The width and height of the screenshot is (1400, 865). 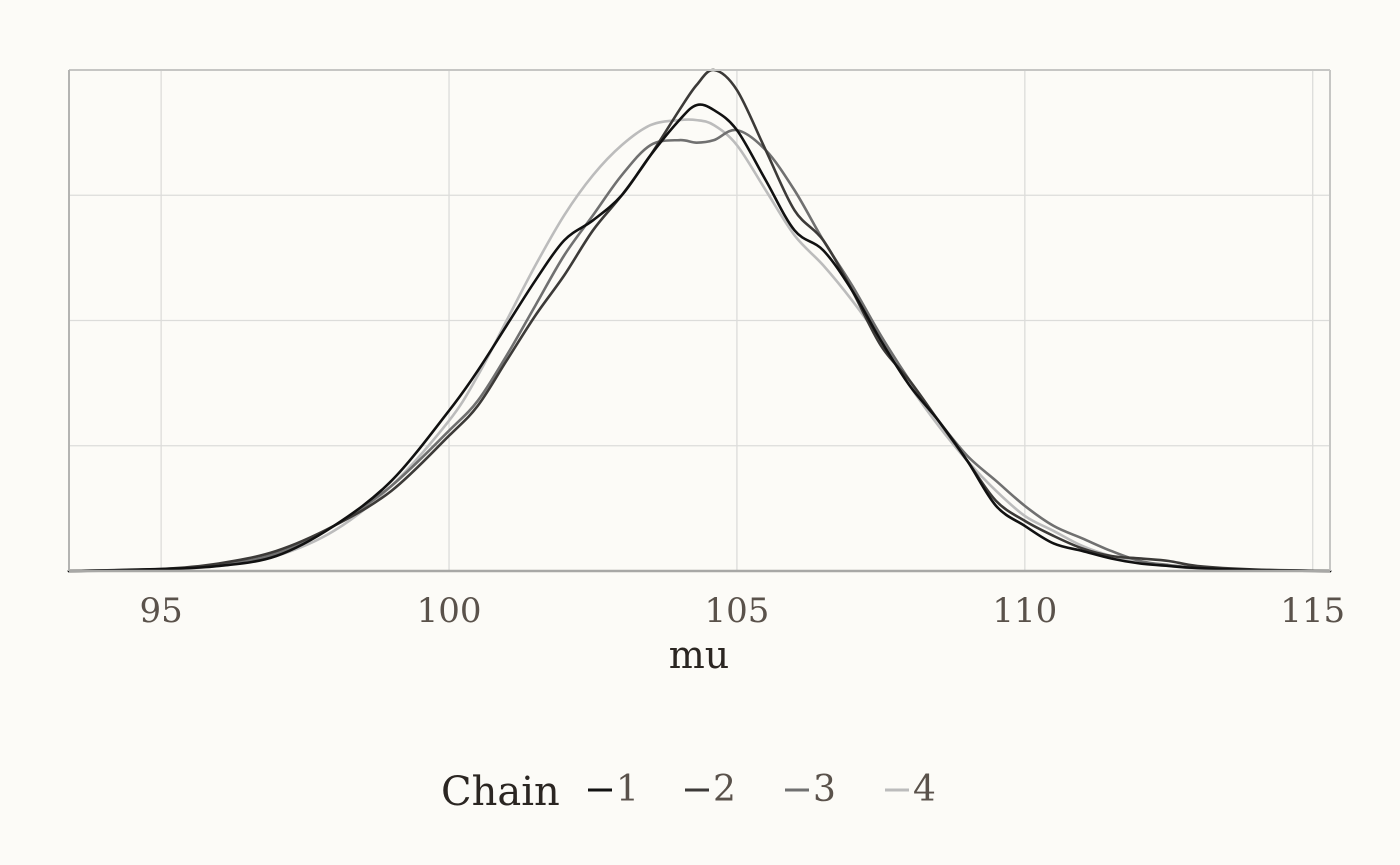 What do you see at coordinates (688, 792) in the screenshot?
I see `legend: Chain 1 2 3 4` at bounding box center [688, 792].